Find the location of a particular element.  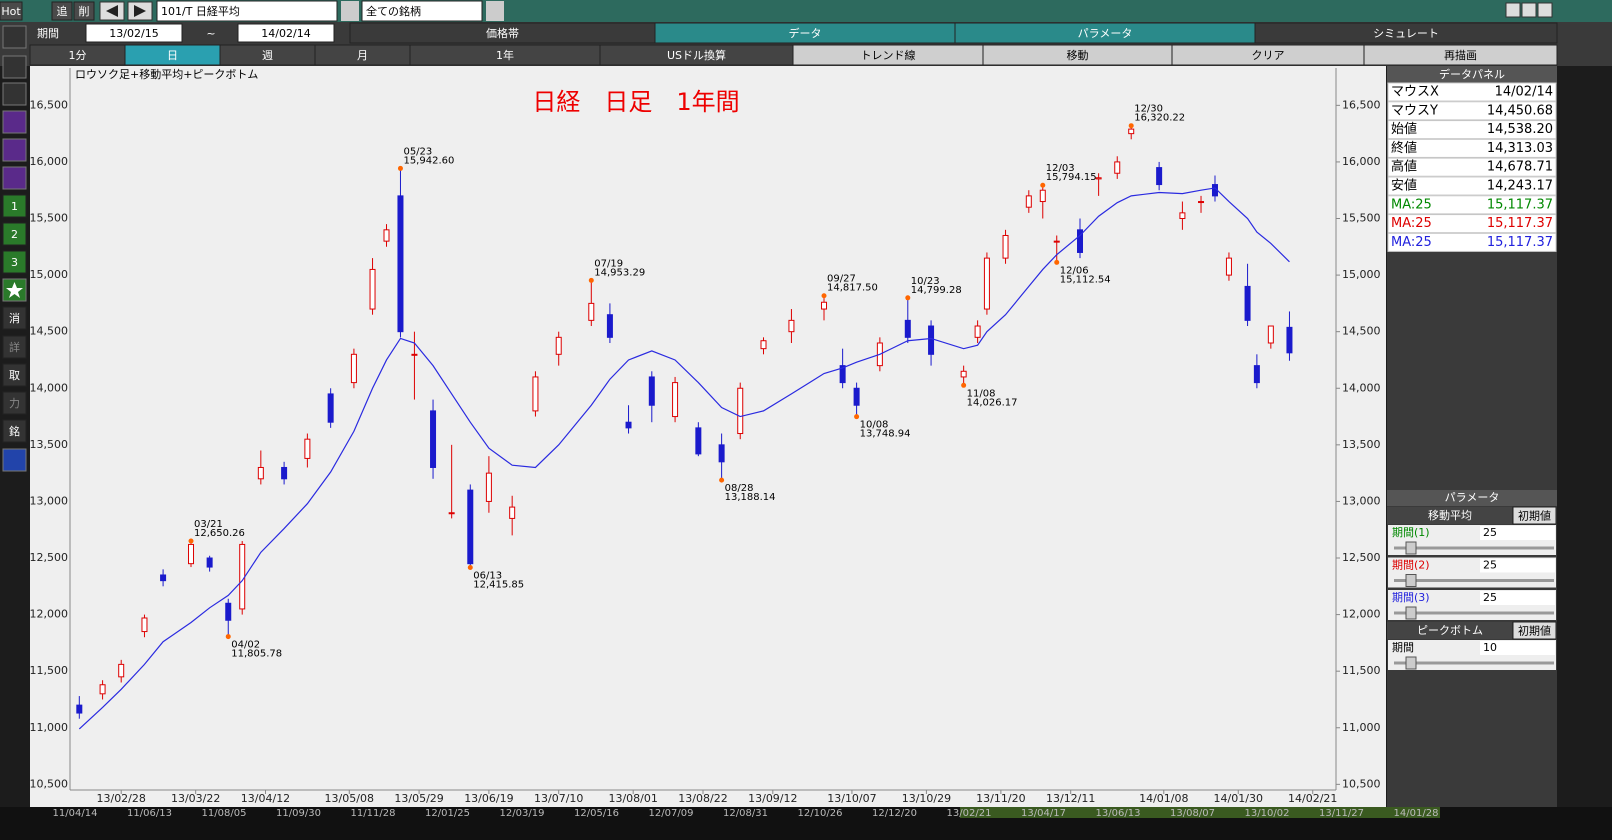

sub-tab-label: 1年 is located at coordinates (505, 55).